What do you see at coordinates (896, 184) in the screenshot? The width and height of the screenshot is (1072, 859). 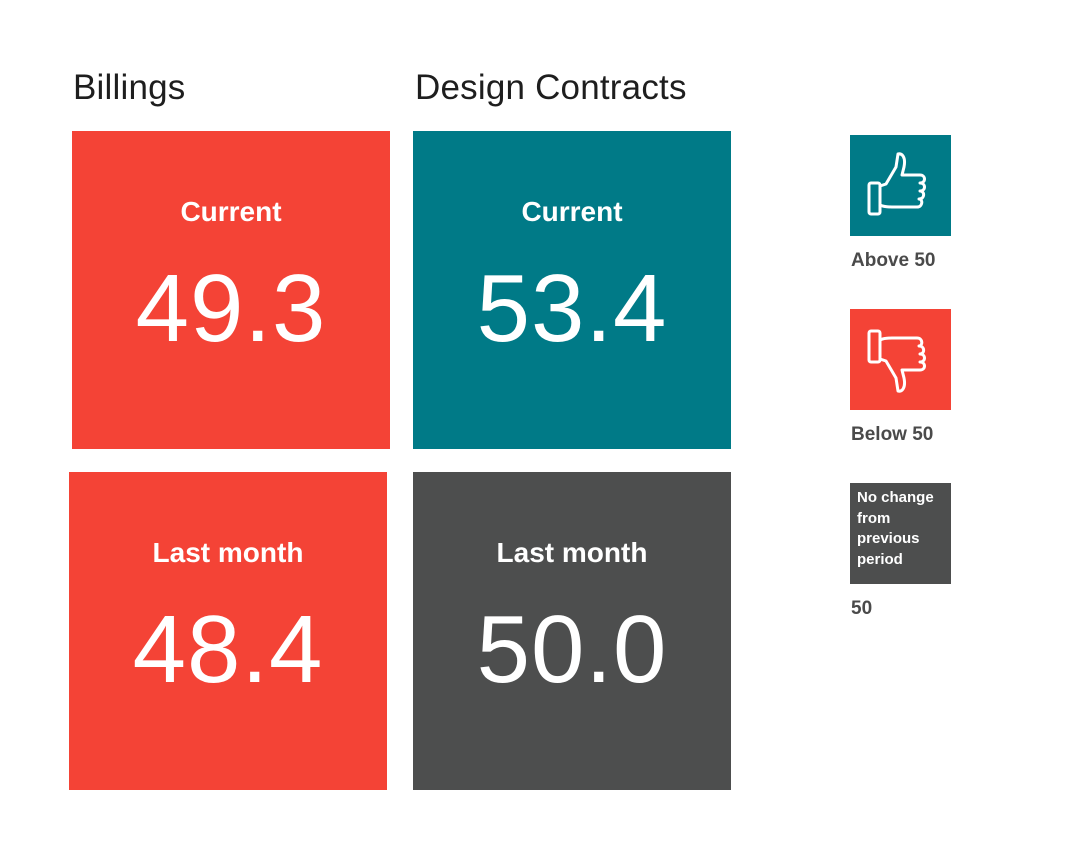 I see `thumbs-up-icon` at bounding box center [896, 184].